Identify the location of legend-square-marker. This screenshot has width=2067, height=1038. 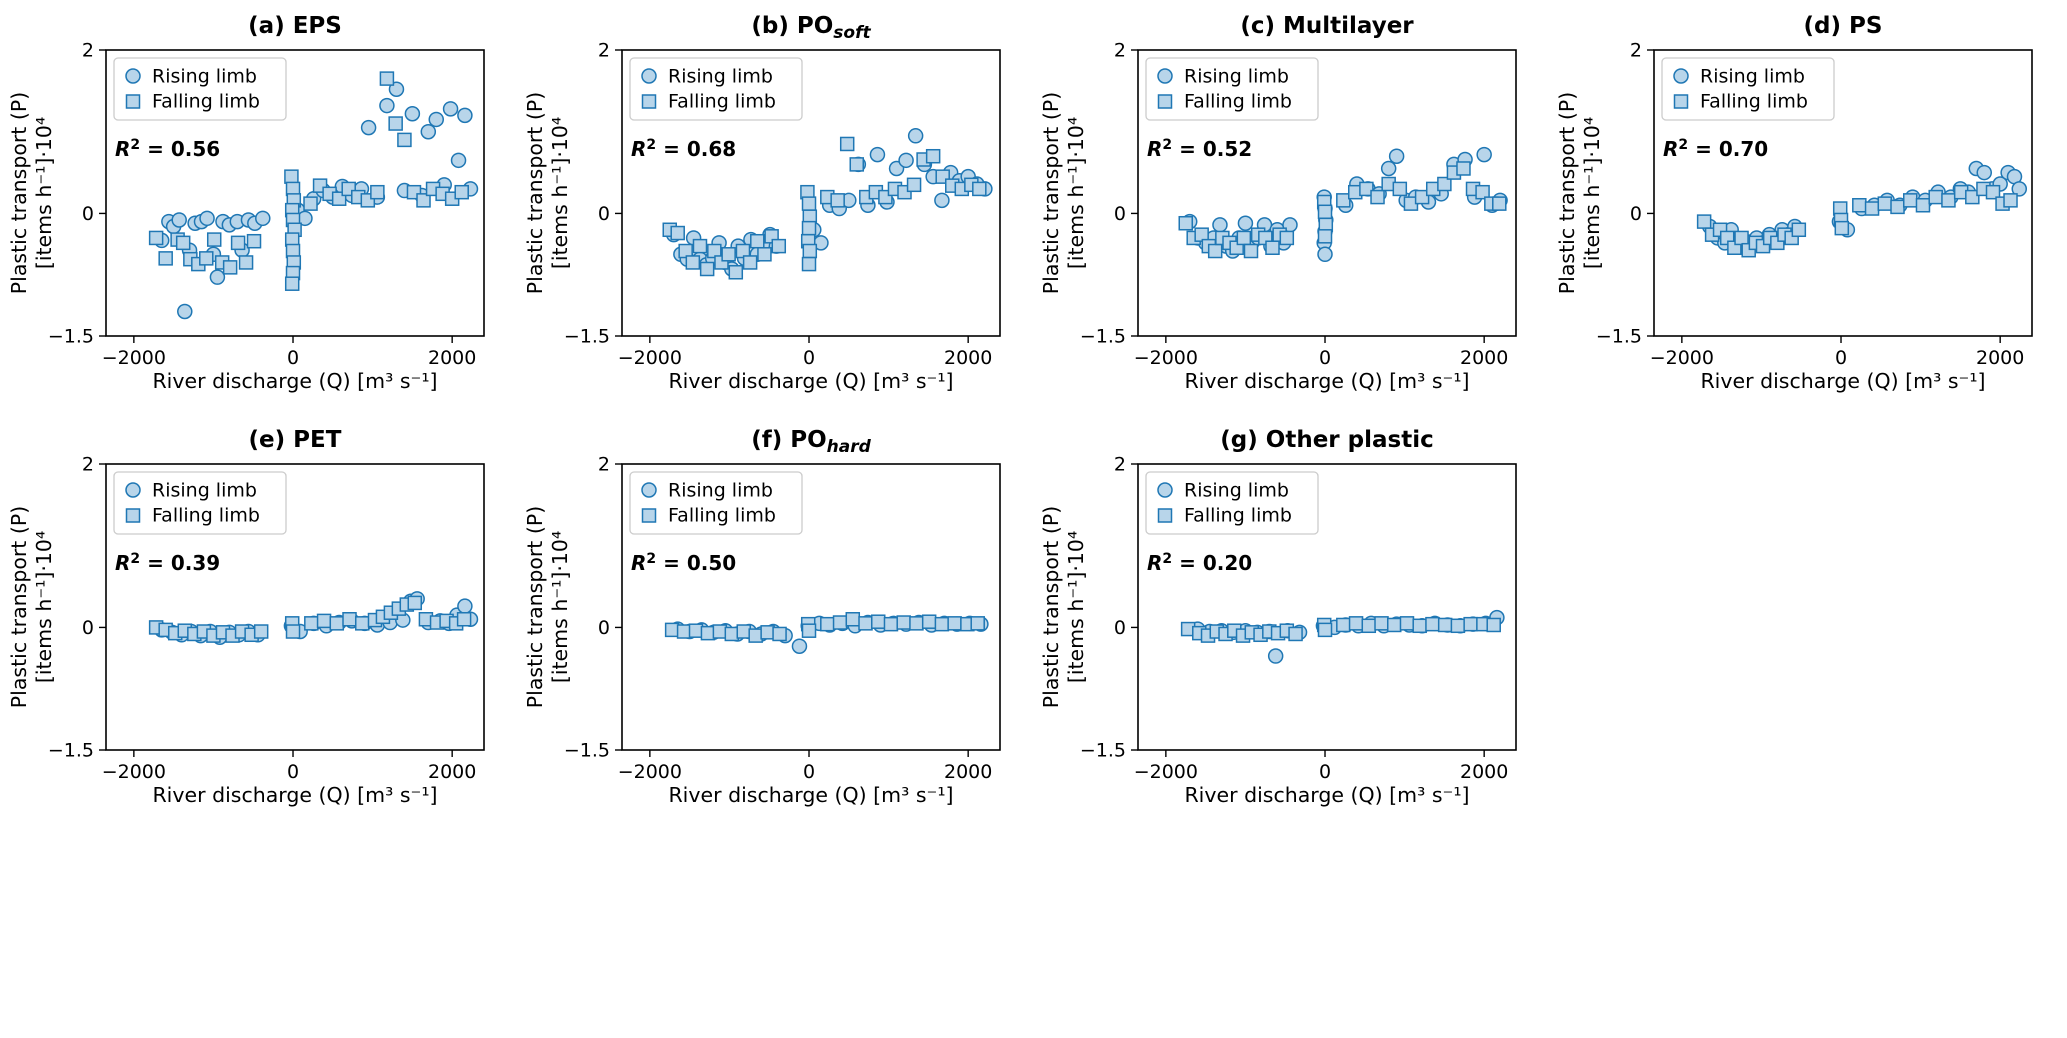
(133, 101).